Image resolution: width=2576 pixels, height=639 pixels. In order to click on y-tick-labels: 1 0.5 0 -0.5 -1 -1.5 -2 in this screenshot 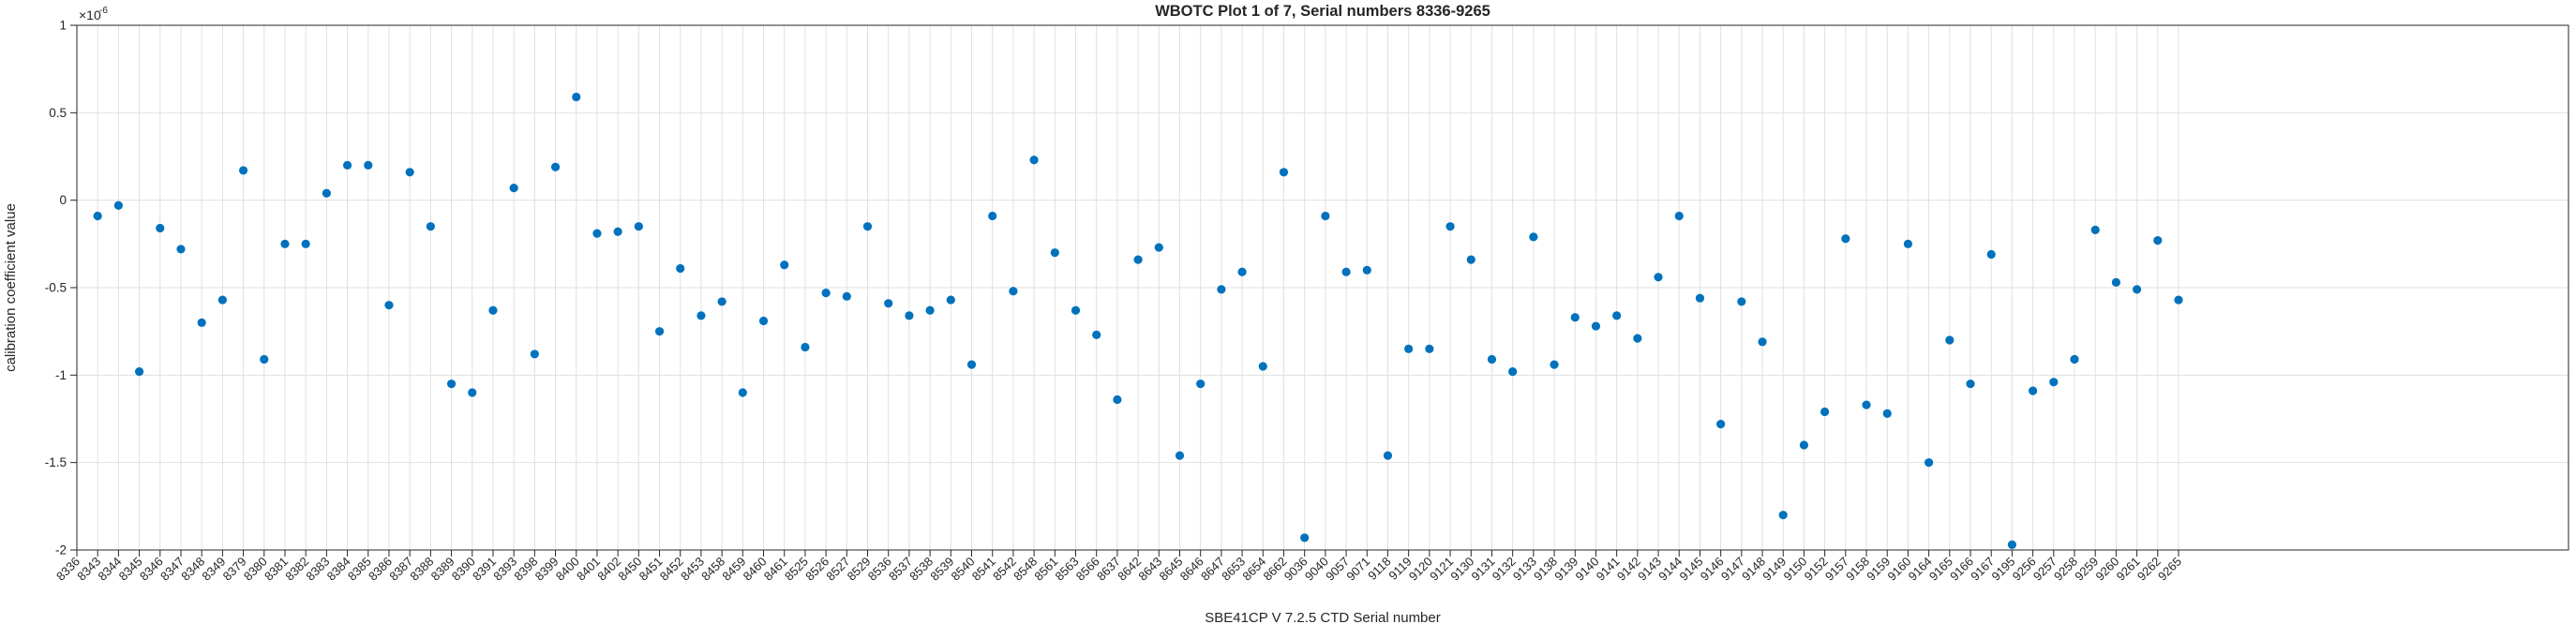, I will do `click(56, 288)`.